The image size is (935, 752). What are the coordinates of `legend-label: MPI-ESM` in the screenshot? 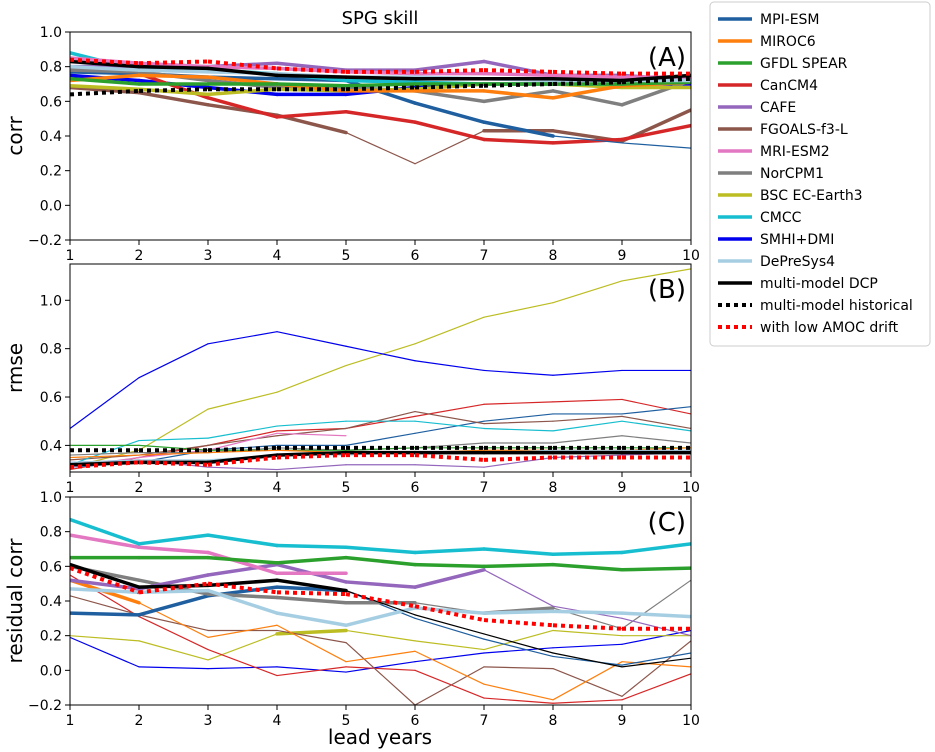 It's located at (790, 20).